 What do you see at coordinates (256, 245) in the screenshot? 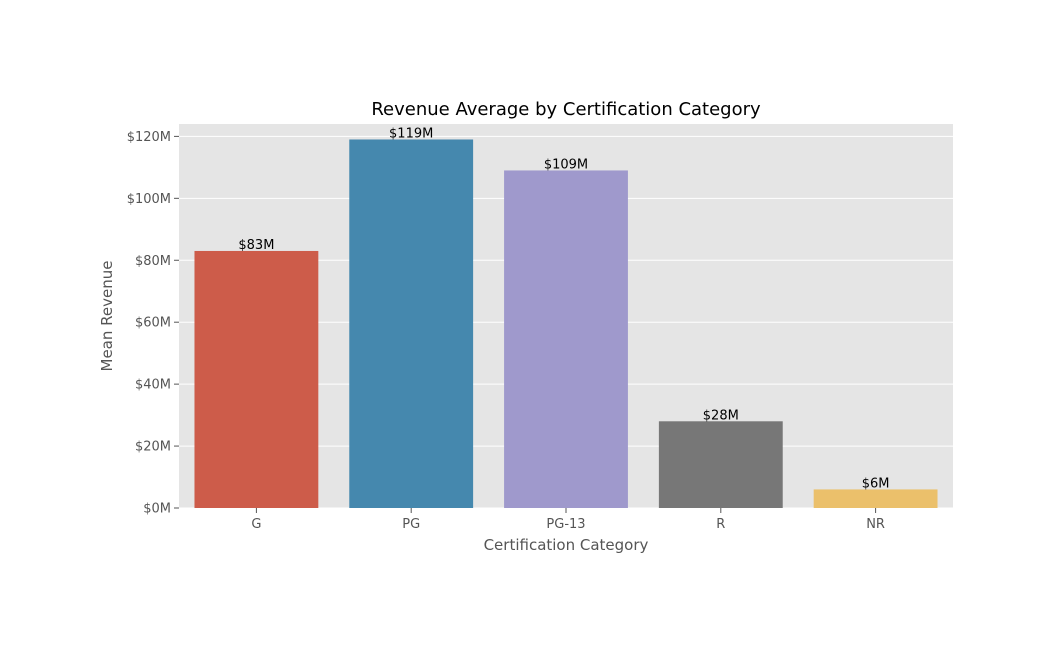
I see `data-label: $83M` at bounding box center [256, 245].